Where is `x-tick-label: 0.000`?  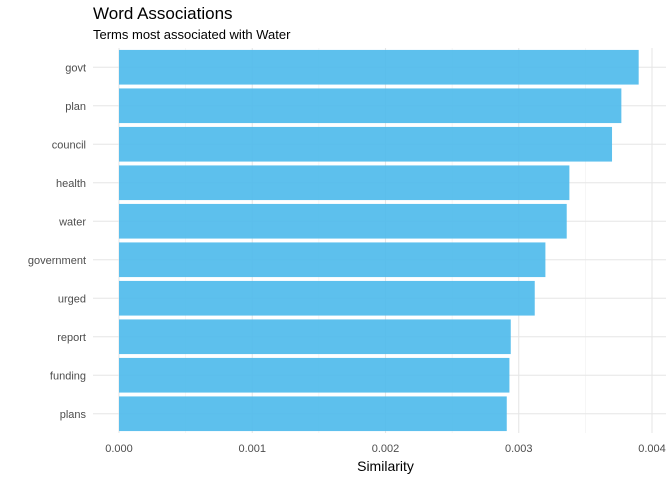
x-tick-label: 0.000 is located at coordinates (119, 449).